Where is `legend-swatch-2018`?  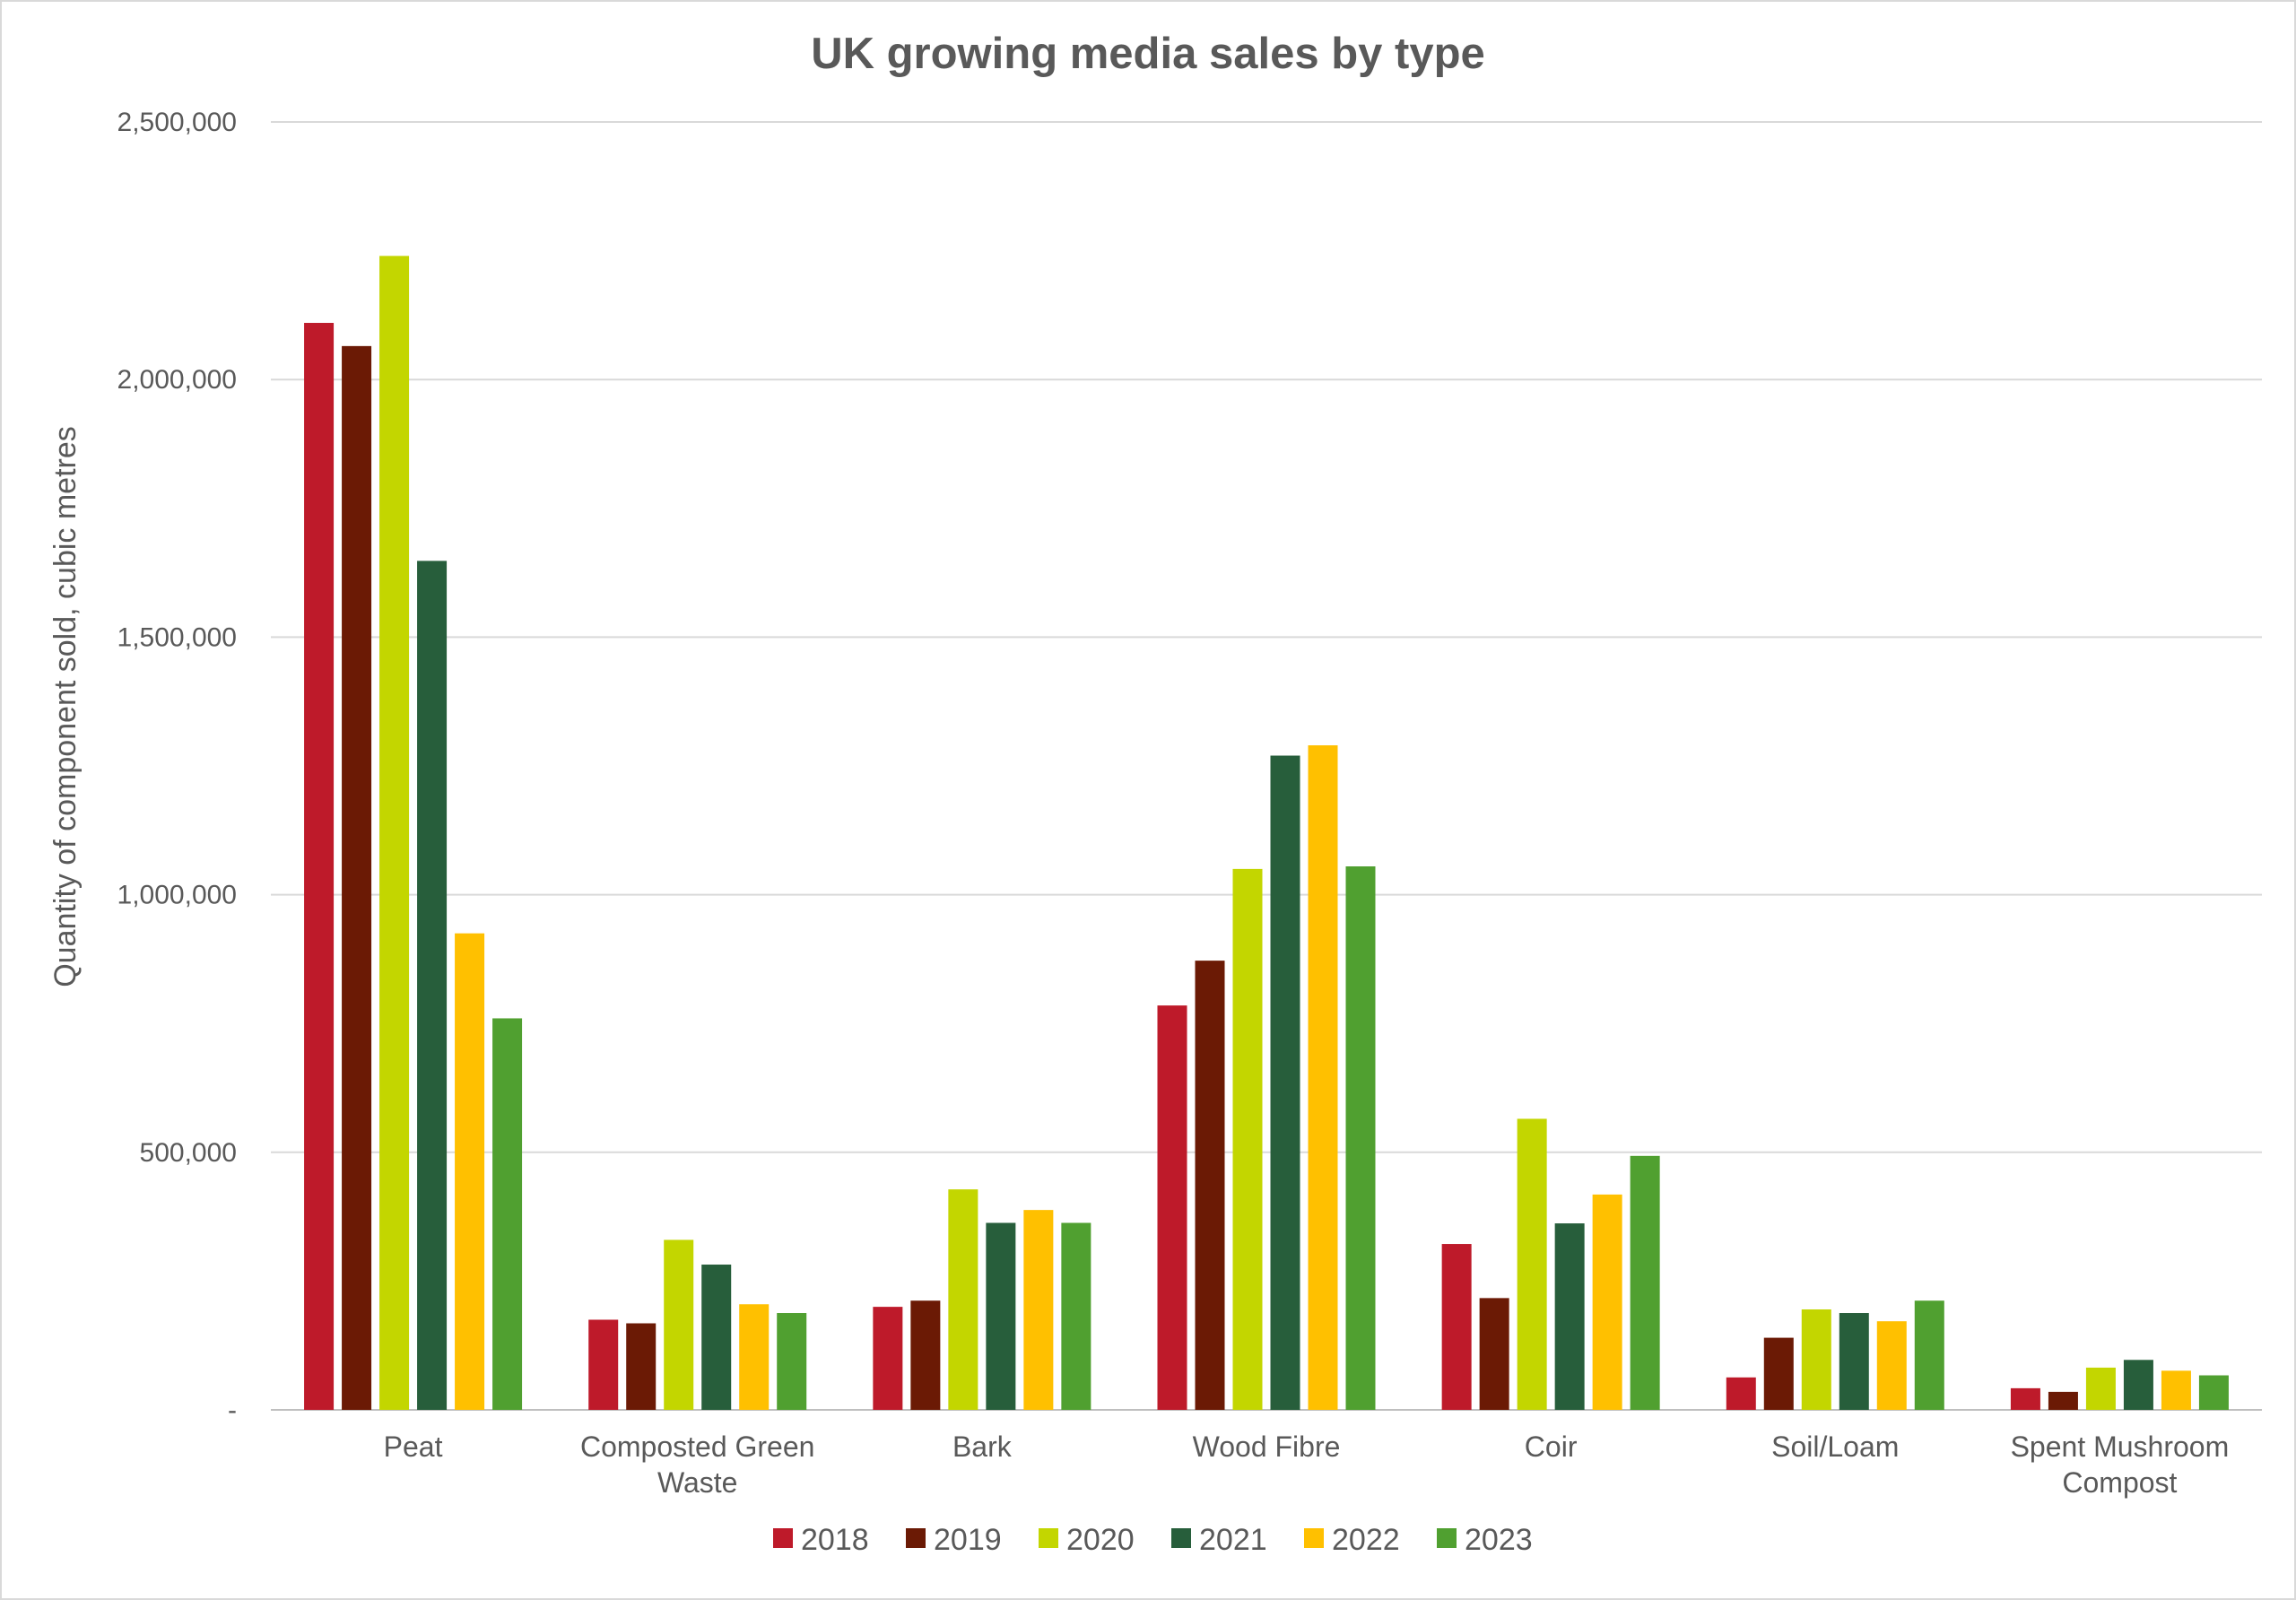
legend-swatch-2018 is located at coordinates (783, 1538).